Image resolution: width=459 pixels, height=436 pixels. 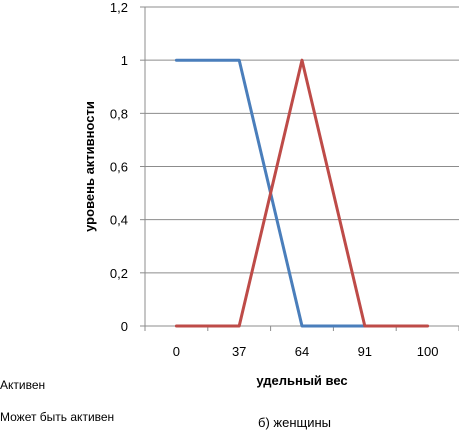 I want to click on legend-entry-maybe-active: Может быть активен, so click(x=57, y=417).